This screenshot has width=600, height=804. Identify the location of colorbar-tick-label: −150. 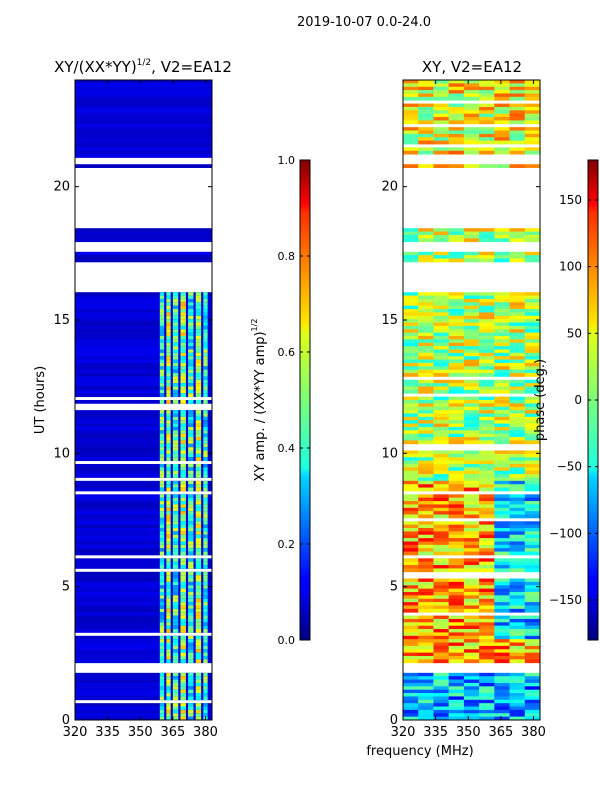
(565, 600).